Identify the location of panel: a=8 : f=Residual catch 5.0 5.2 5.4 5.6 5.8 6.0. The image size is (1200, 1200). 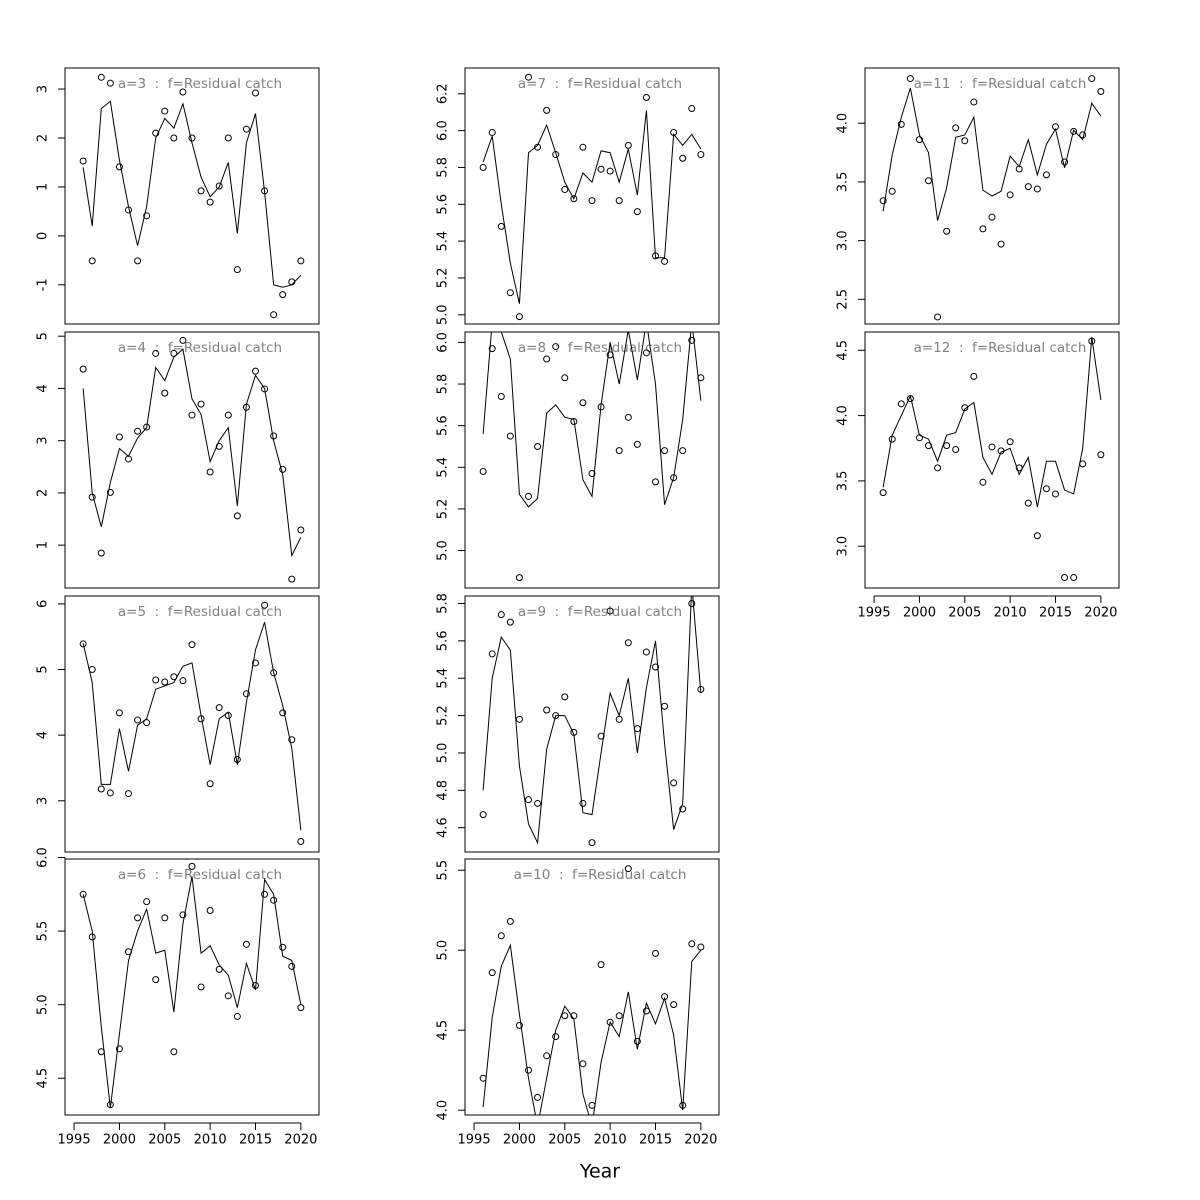
(578, 460).